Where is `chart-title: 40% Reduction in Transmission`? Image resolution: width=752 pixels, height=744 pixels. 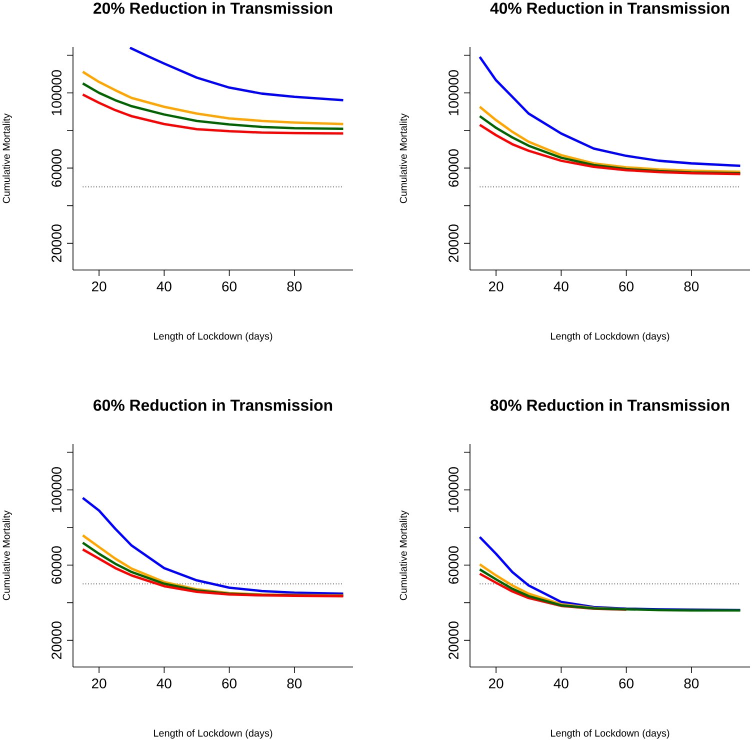
chart-title: 40% Reduction in Transmission is located at coordinates (610, 8).